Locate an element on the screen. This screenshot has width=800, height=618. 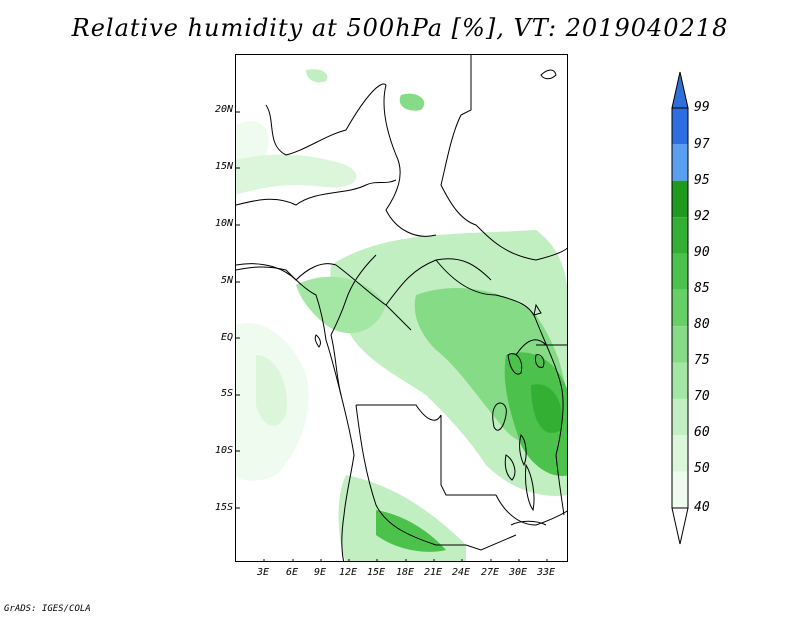
colorbar-label-92: 92 is located at coordinates (702, 216).